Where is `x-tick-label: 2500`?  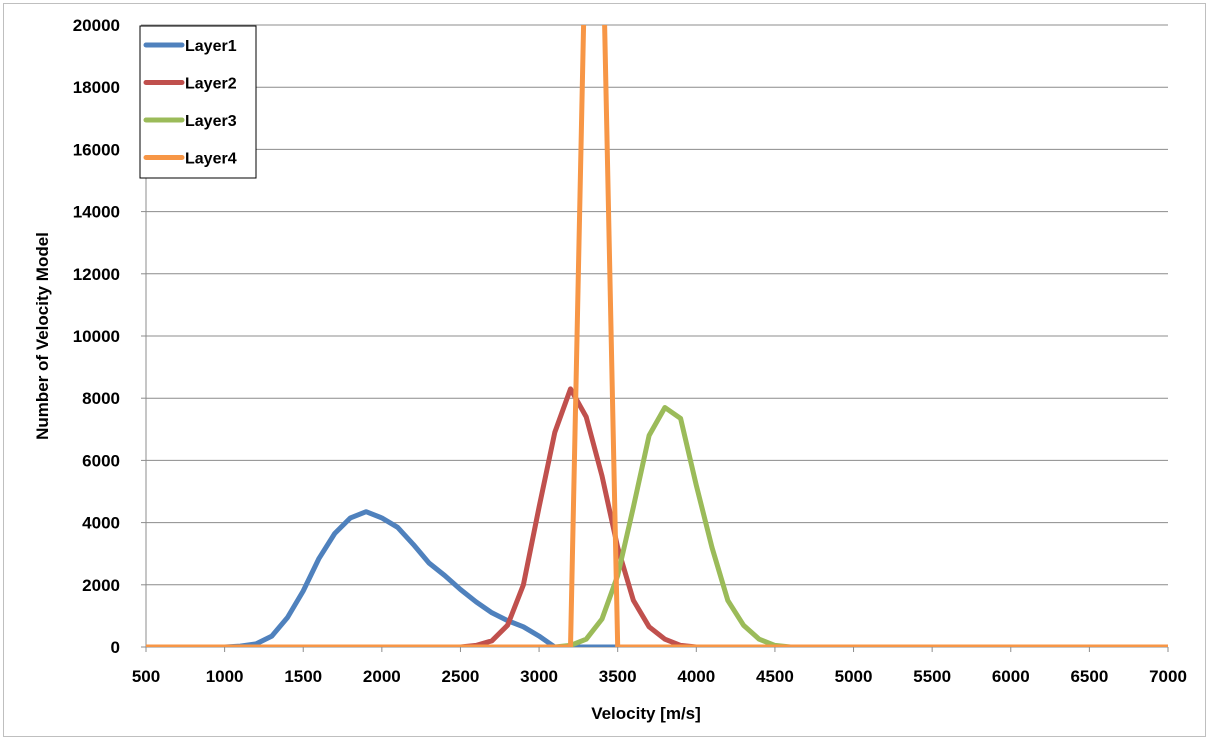
x-tick-label: 2500 is located at coordinates (461, 676).